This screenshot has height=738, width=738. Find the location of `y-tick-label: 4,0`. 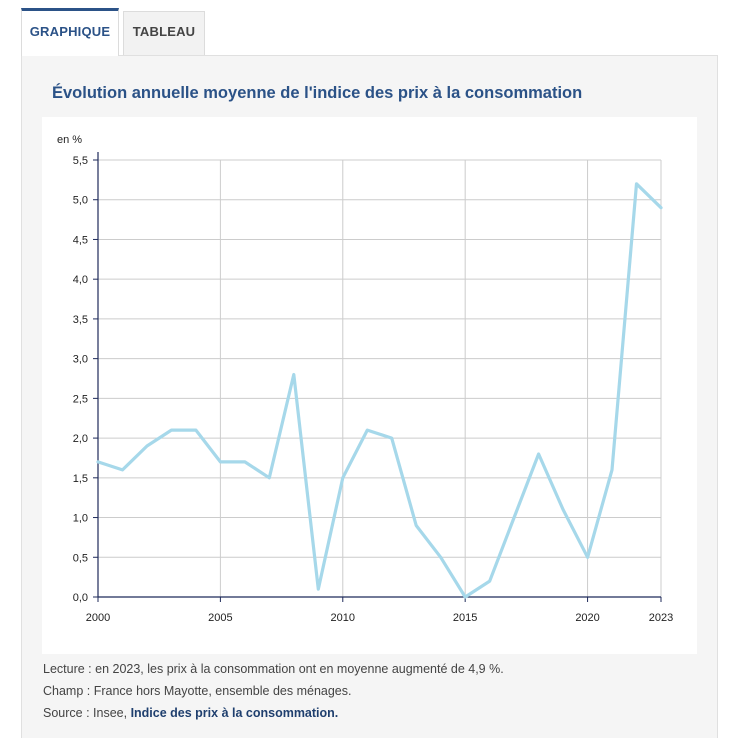

y-tick-label: 4,0 is located at coordinates (80, 280).